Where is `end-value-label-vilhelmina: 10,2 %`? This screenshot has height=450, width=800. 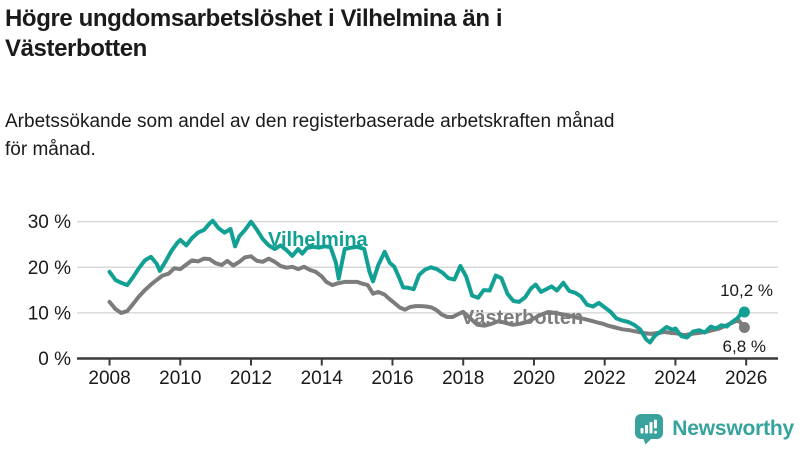 end-value-label-vilhelmina: 10,2 % is located at coordinates (746, 290).